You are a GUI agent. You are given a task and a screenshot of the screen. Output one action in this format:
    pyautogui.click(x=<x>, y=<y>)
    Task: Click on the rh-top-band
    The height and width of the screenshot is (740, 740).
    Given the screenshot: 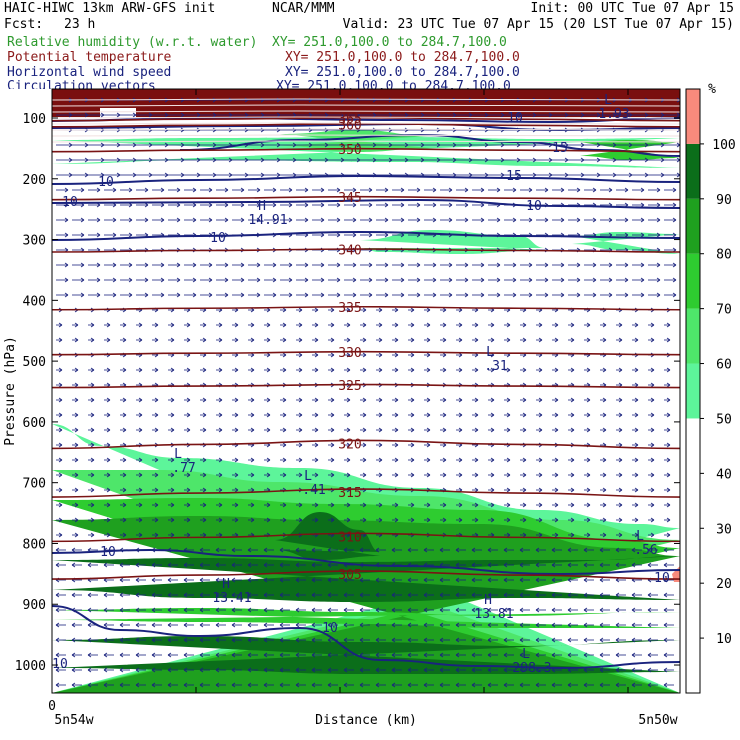 What is the action you would take?
    pyautogui.click(x=366, y=103)
    